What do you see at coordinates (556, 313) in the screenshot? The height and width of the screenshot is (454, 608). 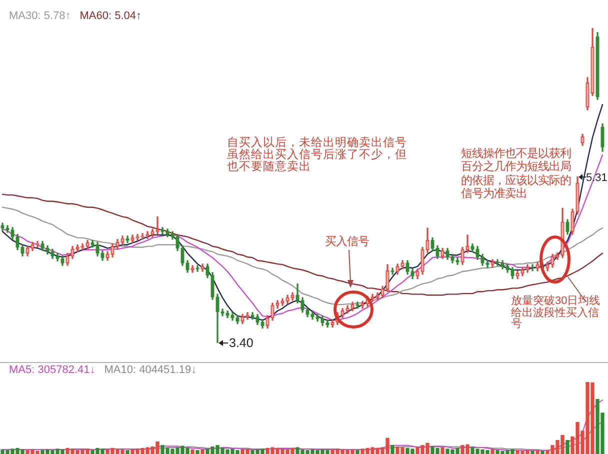 I see `annotation: 放量突破30日均线给出波段性买入信号` at bounding box center [556, 313].